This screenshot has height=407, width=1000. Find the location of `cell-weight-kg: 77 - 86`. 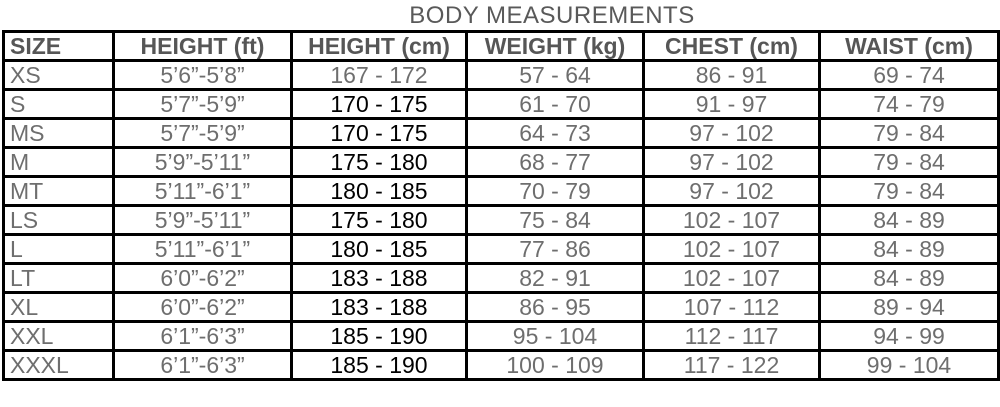

cell-weight-kg: 77 - 86 is located at coordinates (555, 249).